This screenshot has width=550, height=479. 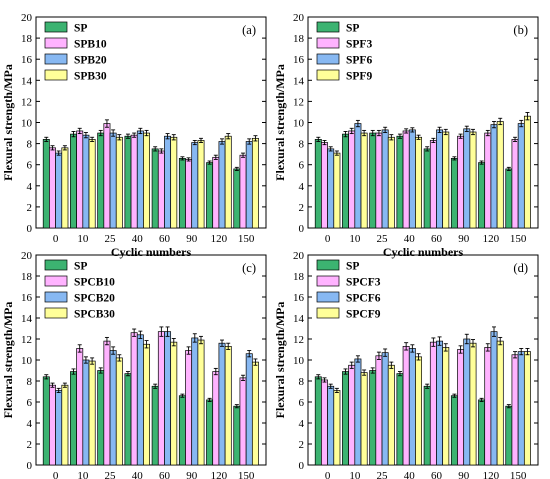 What do you see at coordinates (94, 315) in the screenshot?
I see `legend-label: SPCB30` at bounding box center [94, 315].